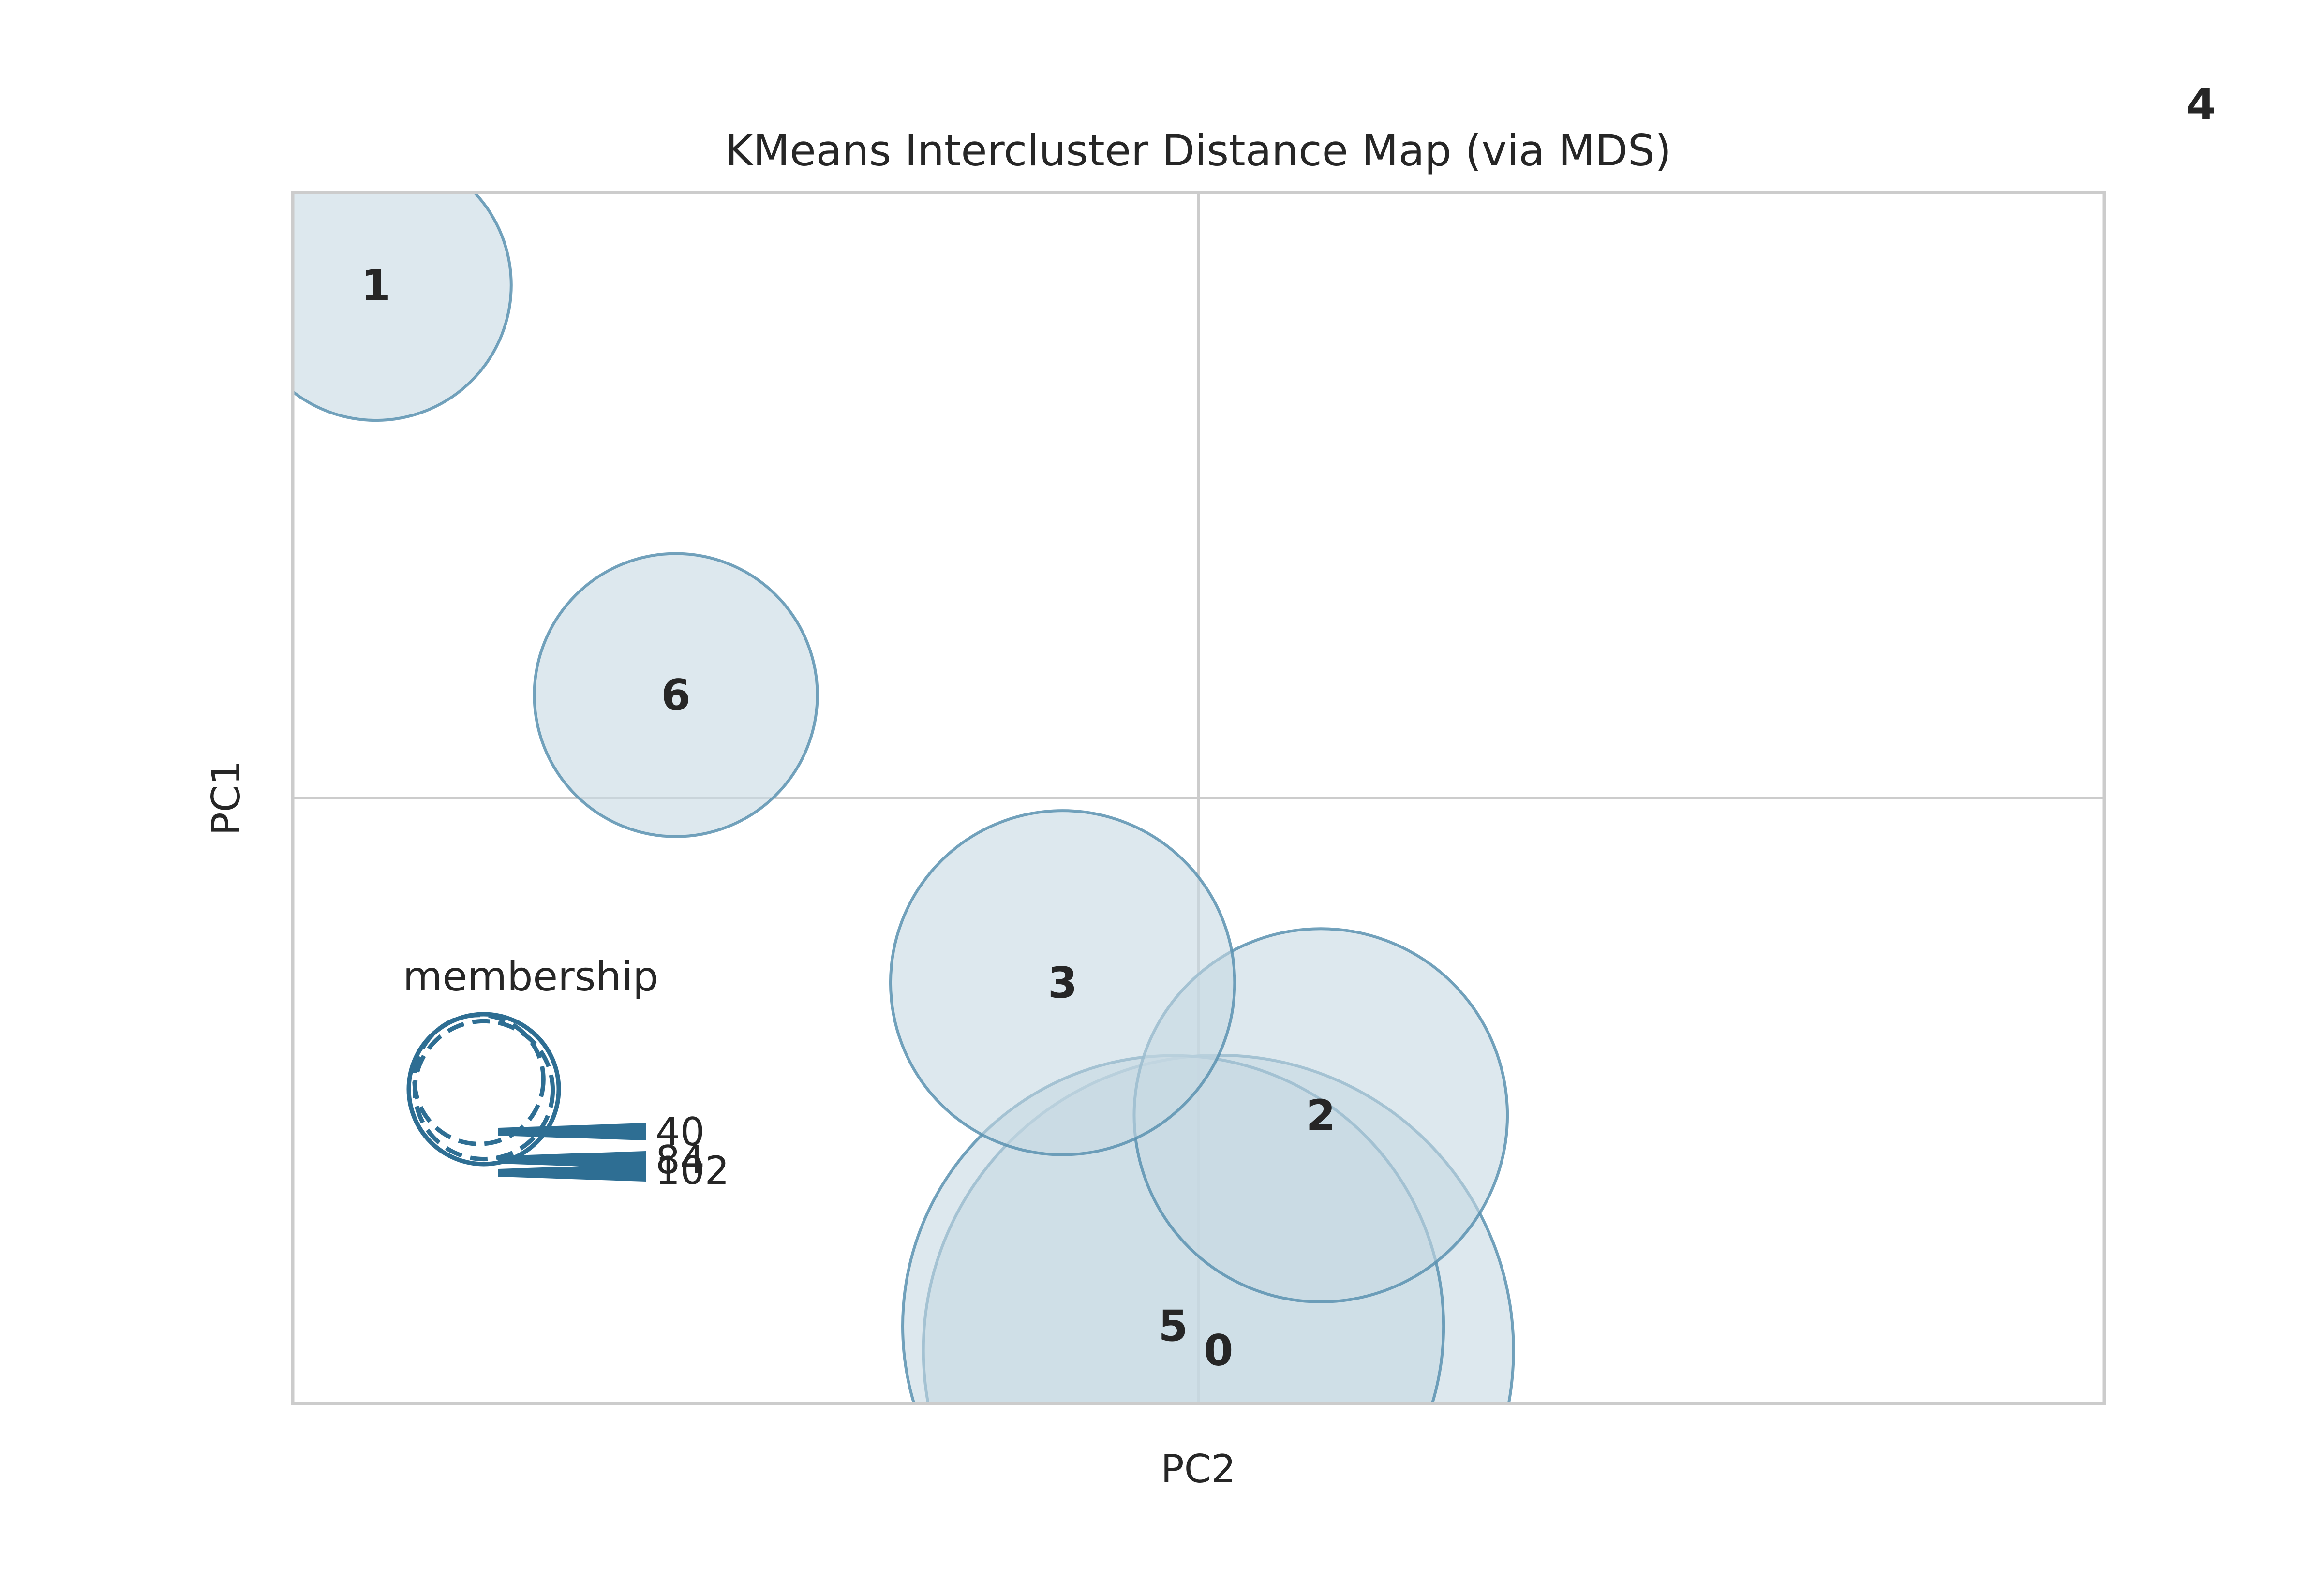 The width and height of the screenshot is (2322, 1596). I want to click on cluster-label-5: 5, so click(1173, 1326).